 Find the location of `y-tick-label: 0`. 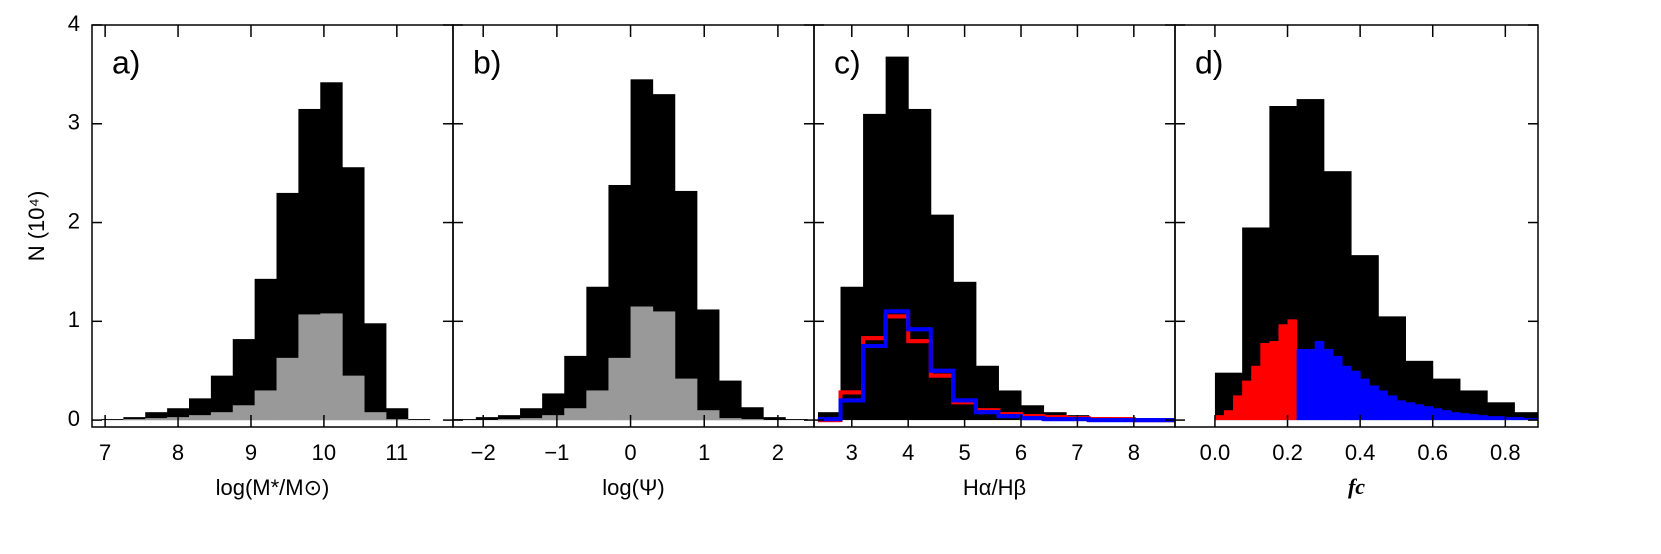

y-tick-label: 0 is located at coordinates (74, 418).